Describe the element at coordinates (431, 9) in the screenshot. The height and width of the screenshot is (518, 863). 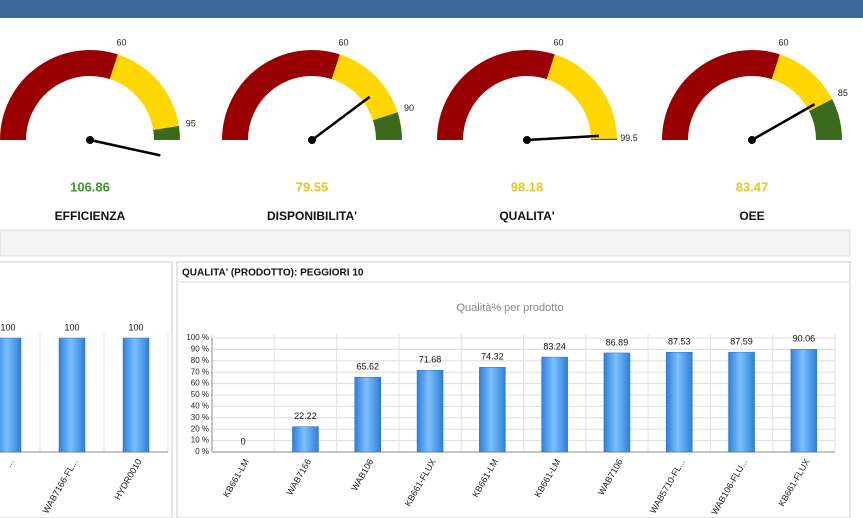
I see `top-bar` at that location.